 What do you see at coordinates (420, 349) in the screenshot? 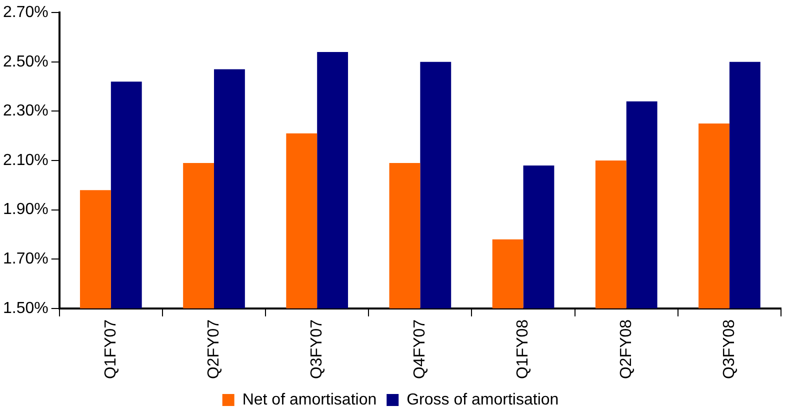
I see `x-tick-label: Q4FY07` at bounding box center [420, 349].